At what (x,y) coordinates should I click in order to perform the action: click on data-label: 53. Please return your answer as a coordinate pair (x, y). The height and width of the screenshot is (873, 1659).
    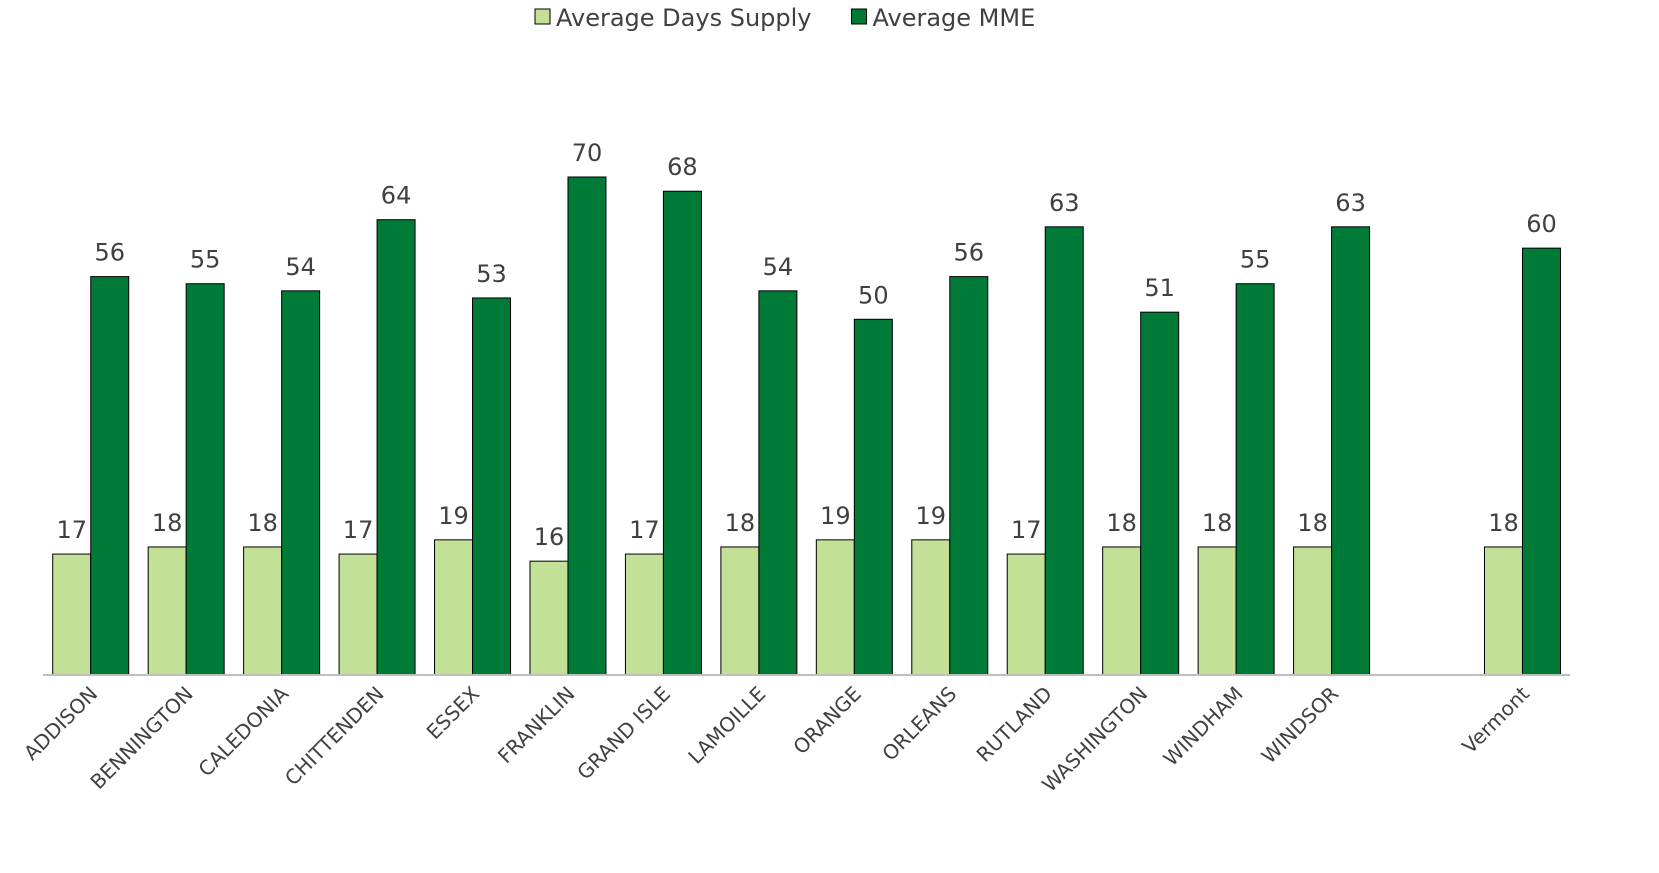
    Looking at the image, I should click on (491, 274).